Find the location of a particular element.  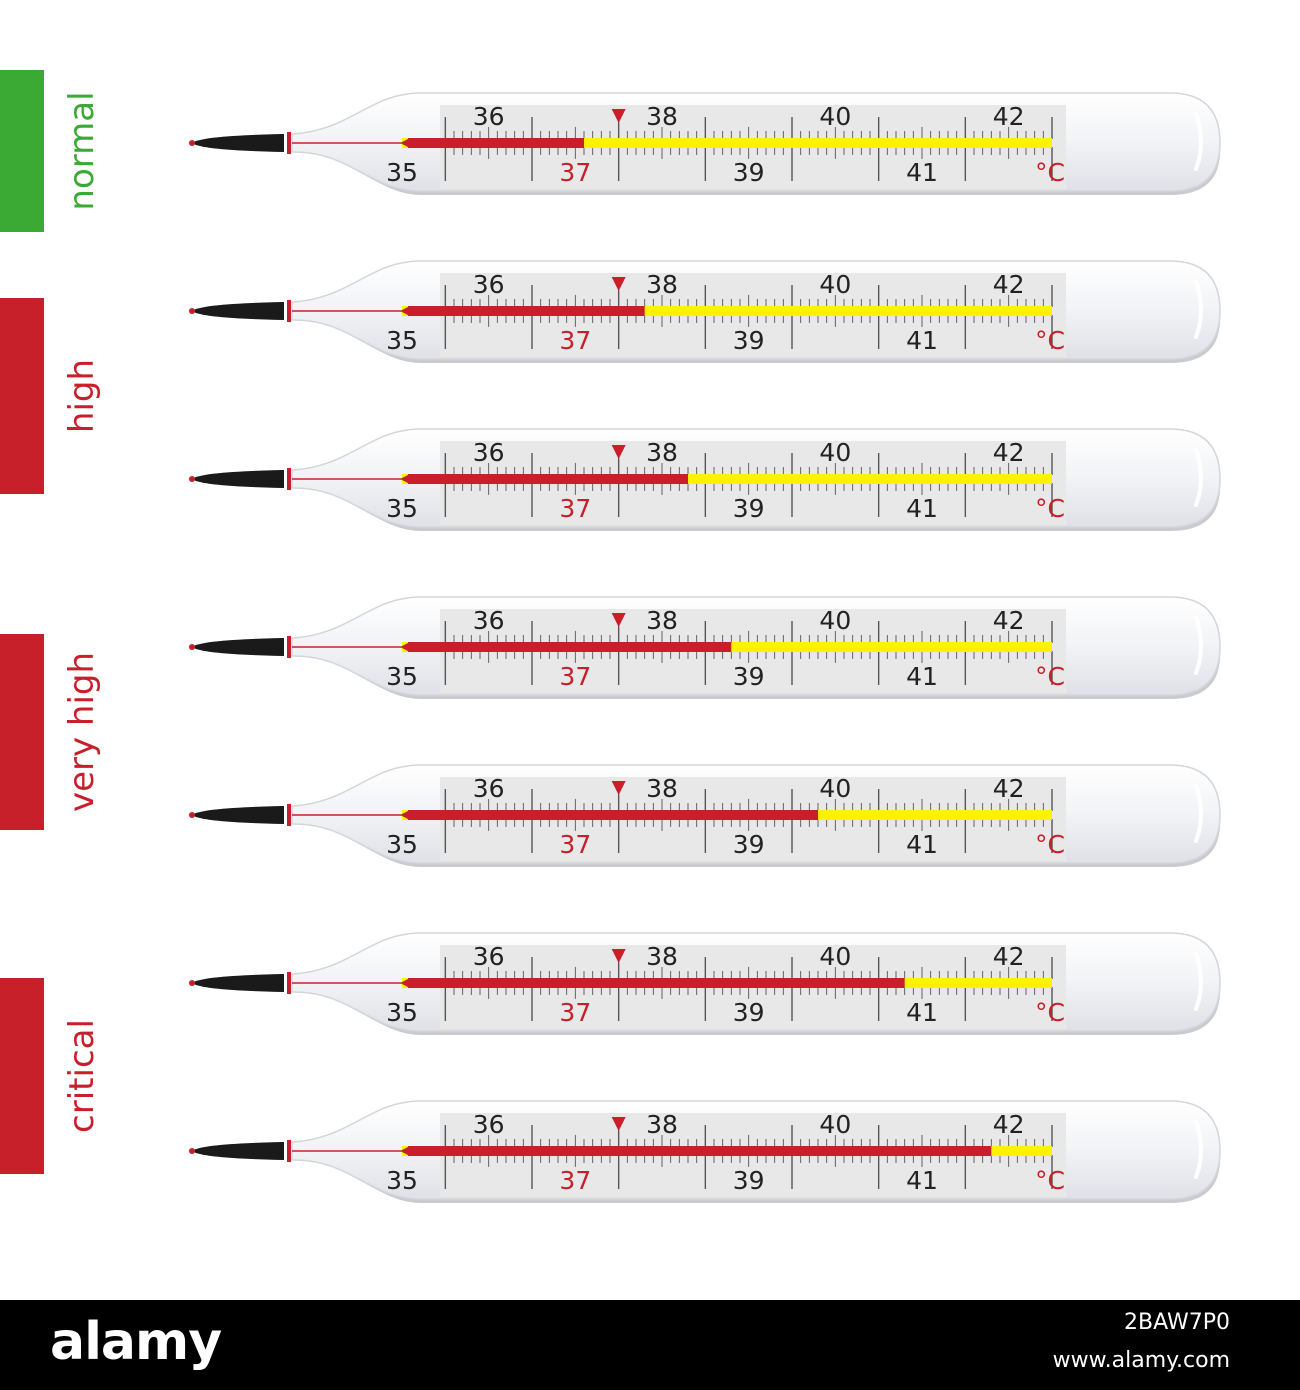

category-band-high is located at coordinates (22, 396).